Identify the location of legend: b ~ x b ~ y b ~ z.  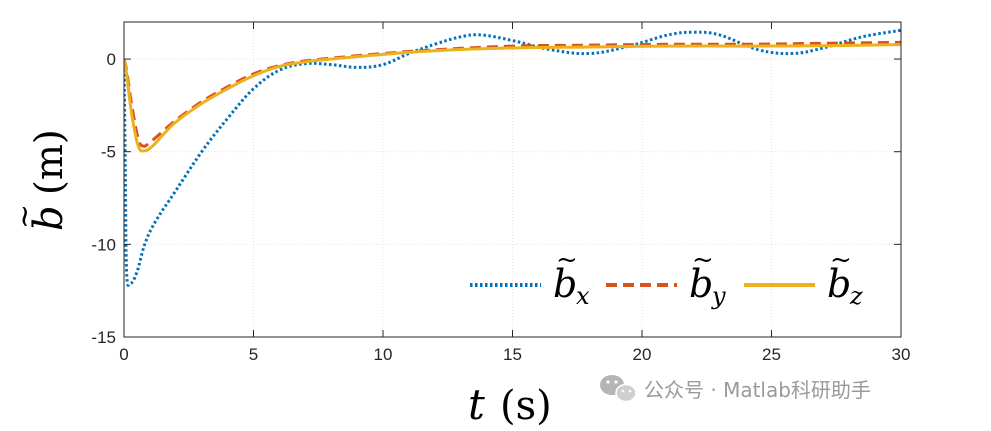
(666, 277).